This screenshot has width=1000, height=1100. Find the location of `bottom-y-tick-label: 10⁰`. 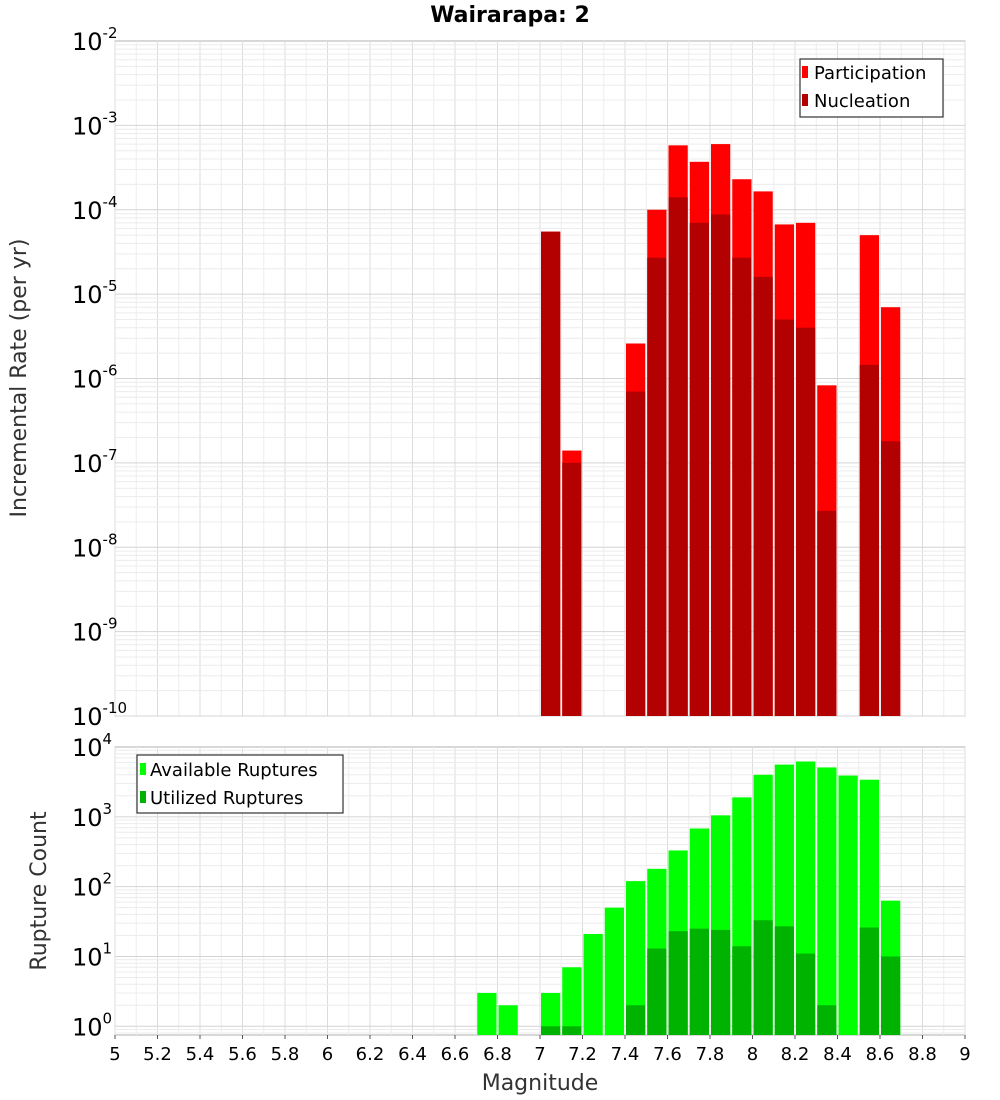

bottom-y-tick-label: 10⁰ is located at coordinates (92, 1025).